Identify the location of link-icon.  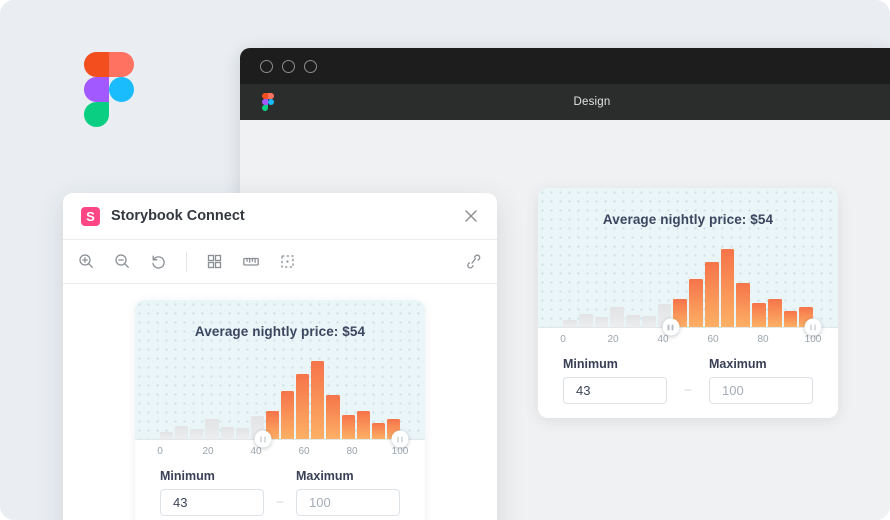
(474, 261).